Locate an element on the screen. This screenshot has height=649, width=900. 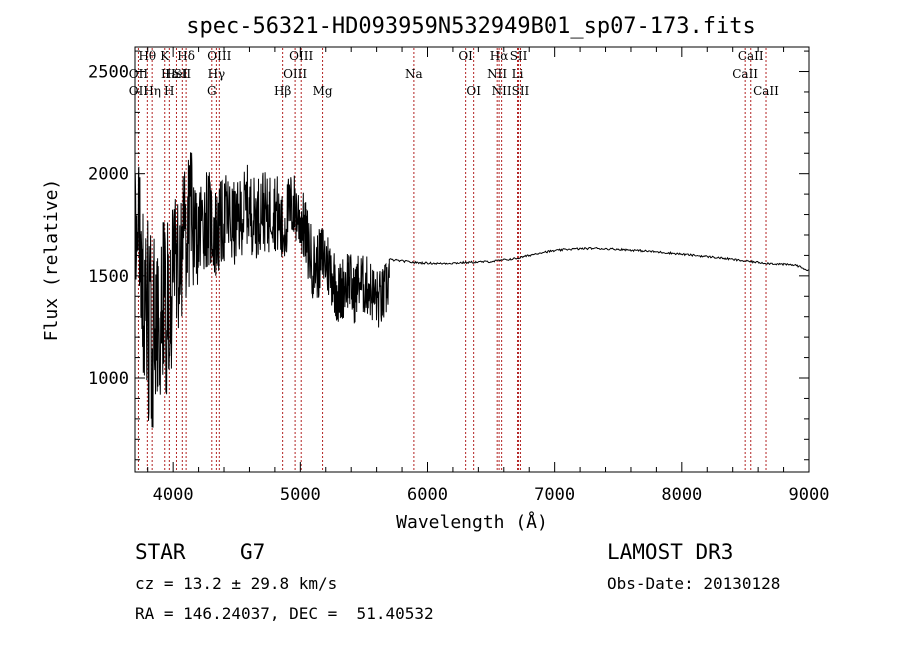
x-tick-label: 8000 is located at coordinates (681, 495).